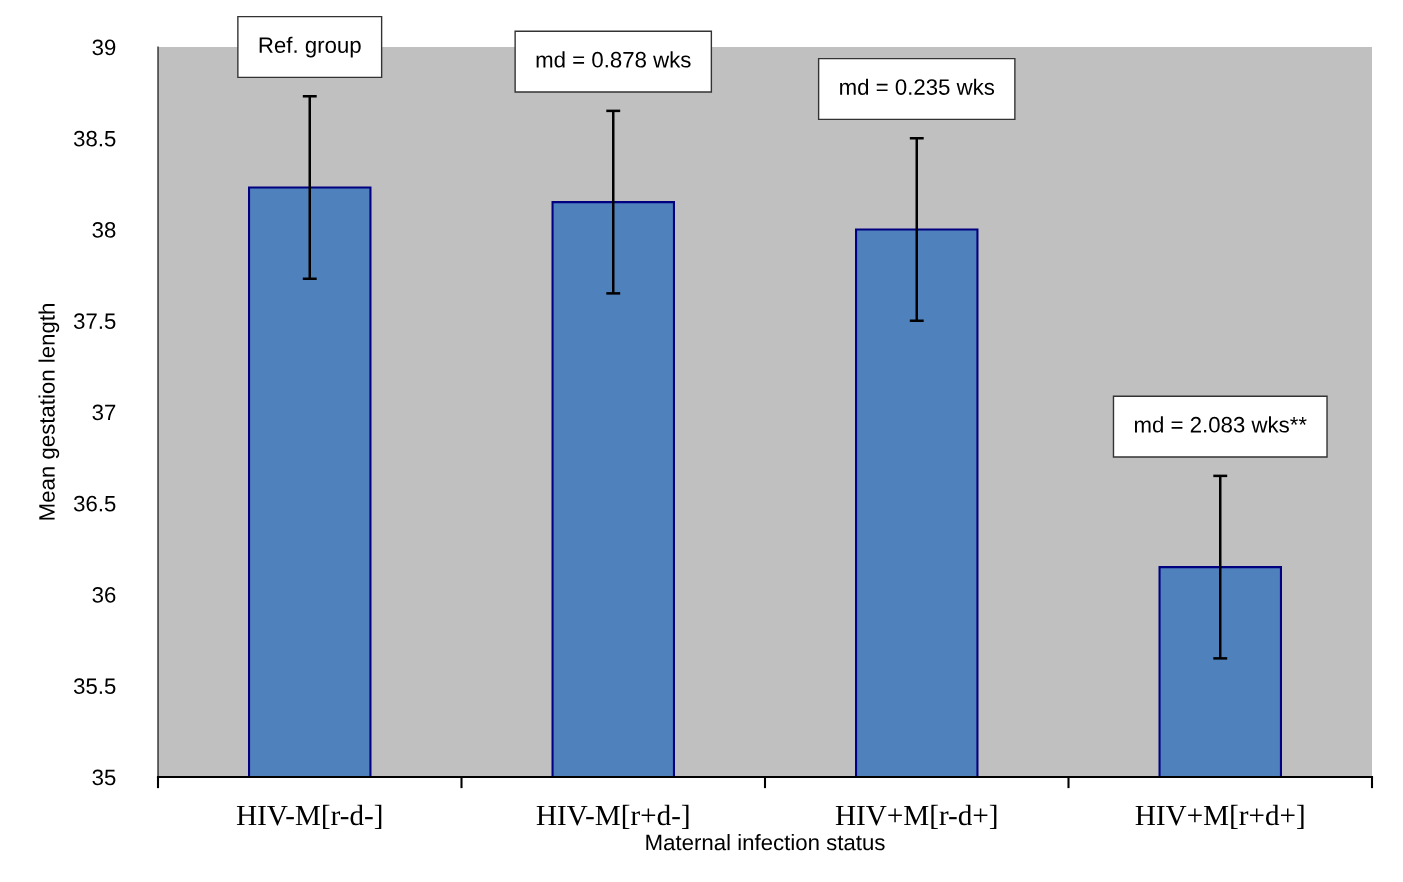  What do you see at coordinates (1220, 424) in the screenshot?
I see `annotation: md = 2.083 wks**` at bounding box center [1220, 424].